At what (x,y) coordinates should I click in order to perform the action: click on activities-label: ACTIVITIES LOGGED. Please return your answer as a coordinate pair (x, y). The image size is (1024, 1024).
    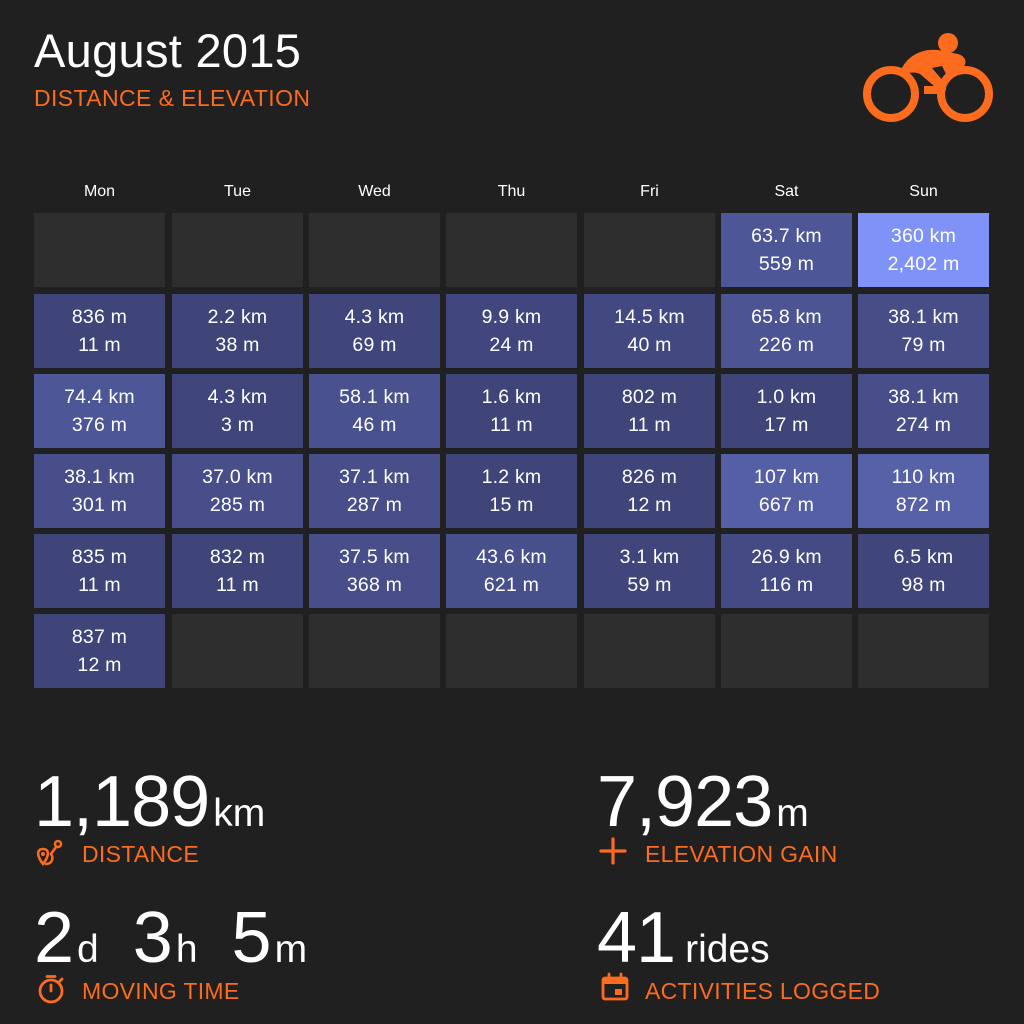
    Looking at the image, I should click on (763, 991).